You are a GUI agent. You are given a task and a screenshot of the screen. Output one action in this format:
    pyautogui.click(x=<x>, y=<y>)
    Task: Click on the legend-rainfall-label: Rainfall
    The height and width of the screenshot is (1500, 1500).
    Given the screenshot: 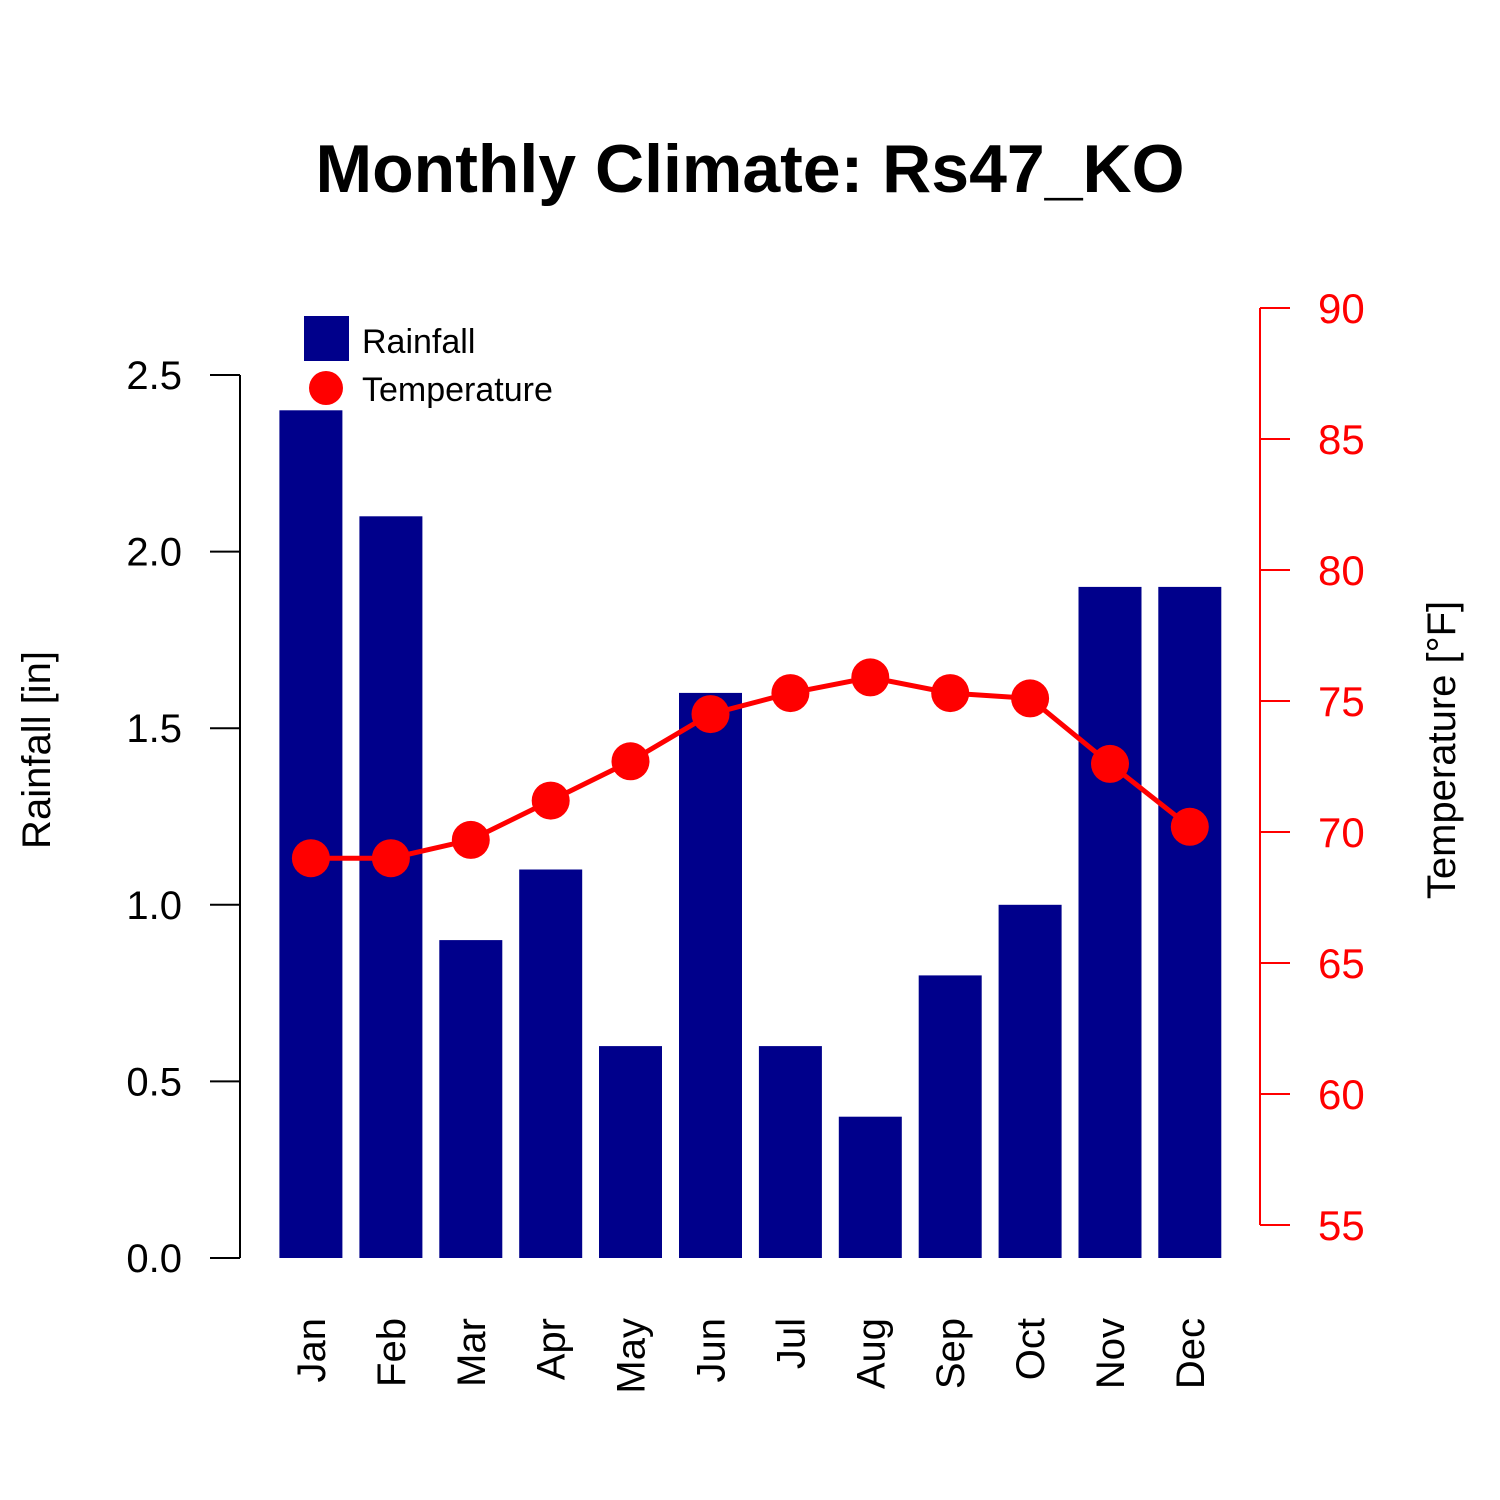 What is the action you would take?
    pyautogui.click(x=418, y=342)
    